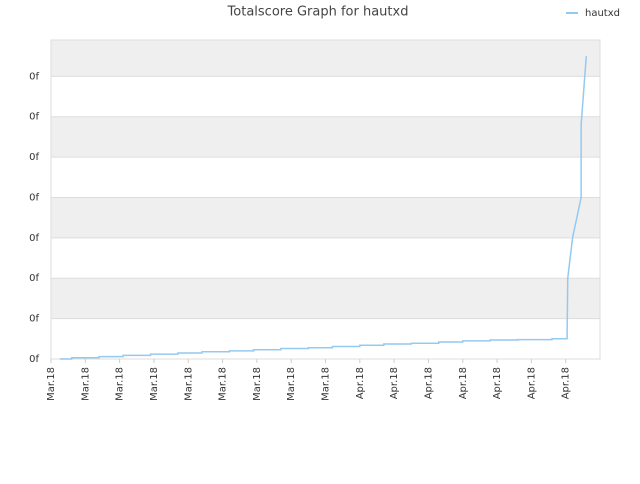  Describe the element at coordinates (602, 13) in the screenshot. I see `legend-label: hautxd` at that location.